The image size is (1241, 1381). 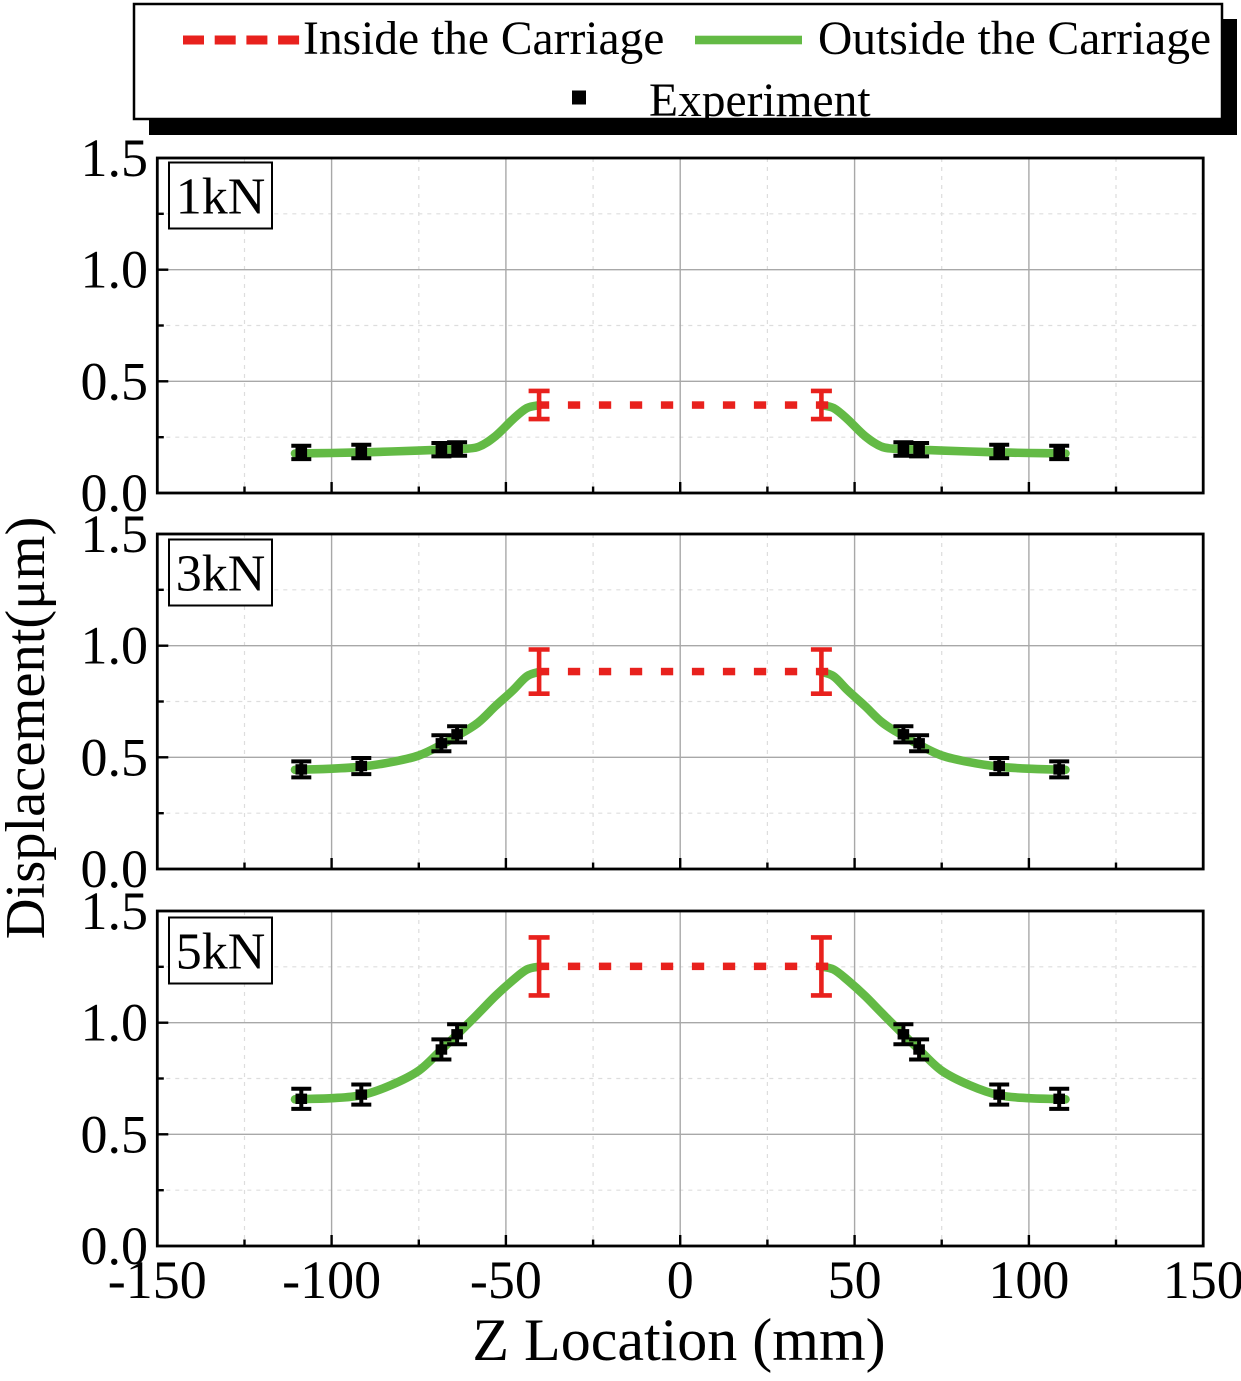 I want to click on svg-text: Displacement(μm), so click(x=28, y=728).